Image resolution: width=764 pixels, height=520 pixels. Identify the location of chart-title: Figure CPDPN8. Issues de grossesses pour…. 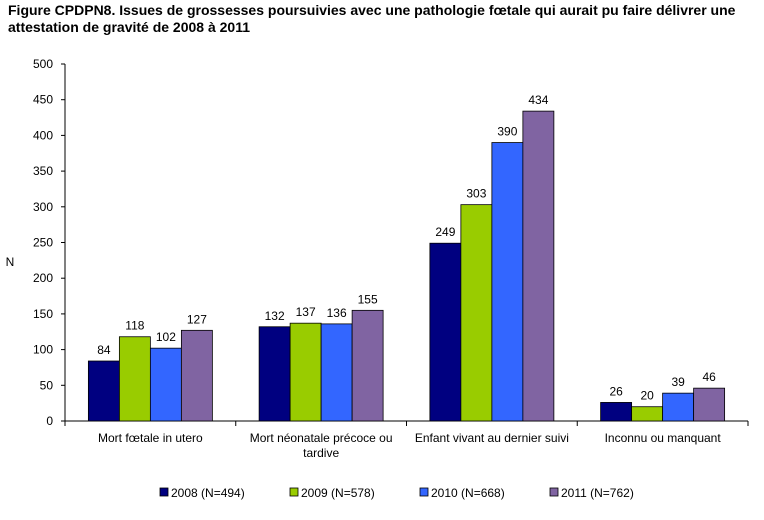
(372, 18).